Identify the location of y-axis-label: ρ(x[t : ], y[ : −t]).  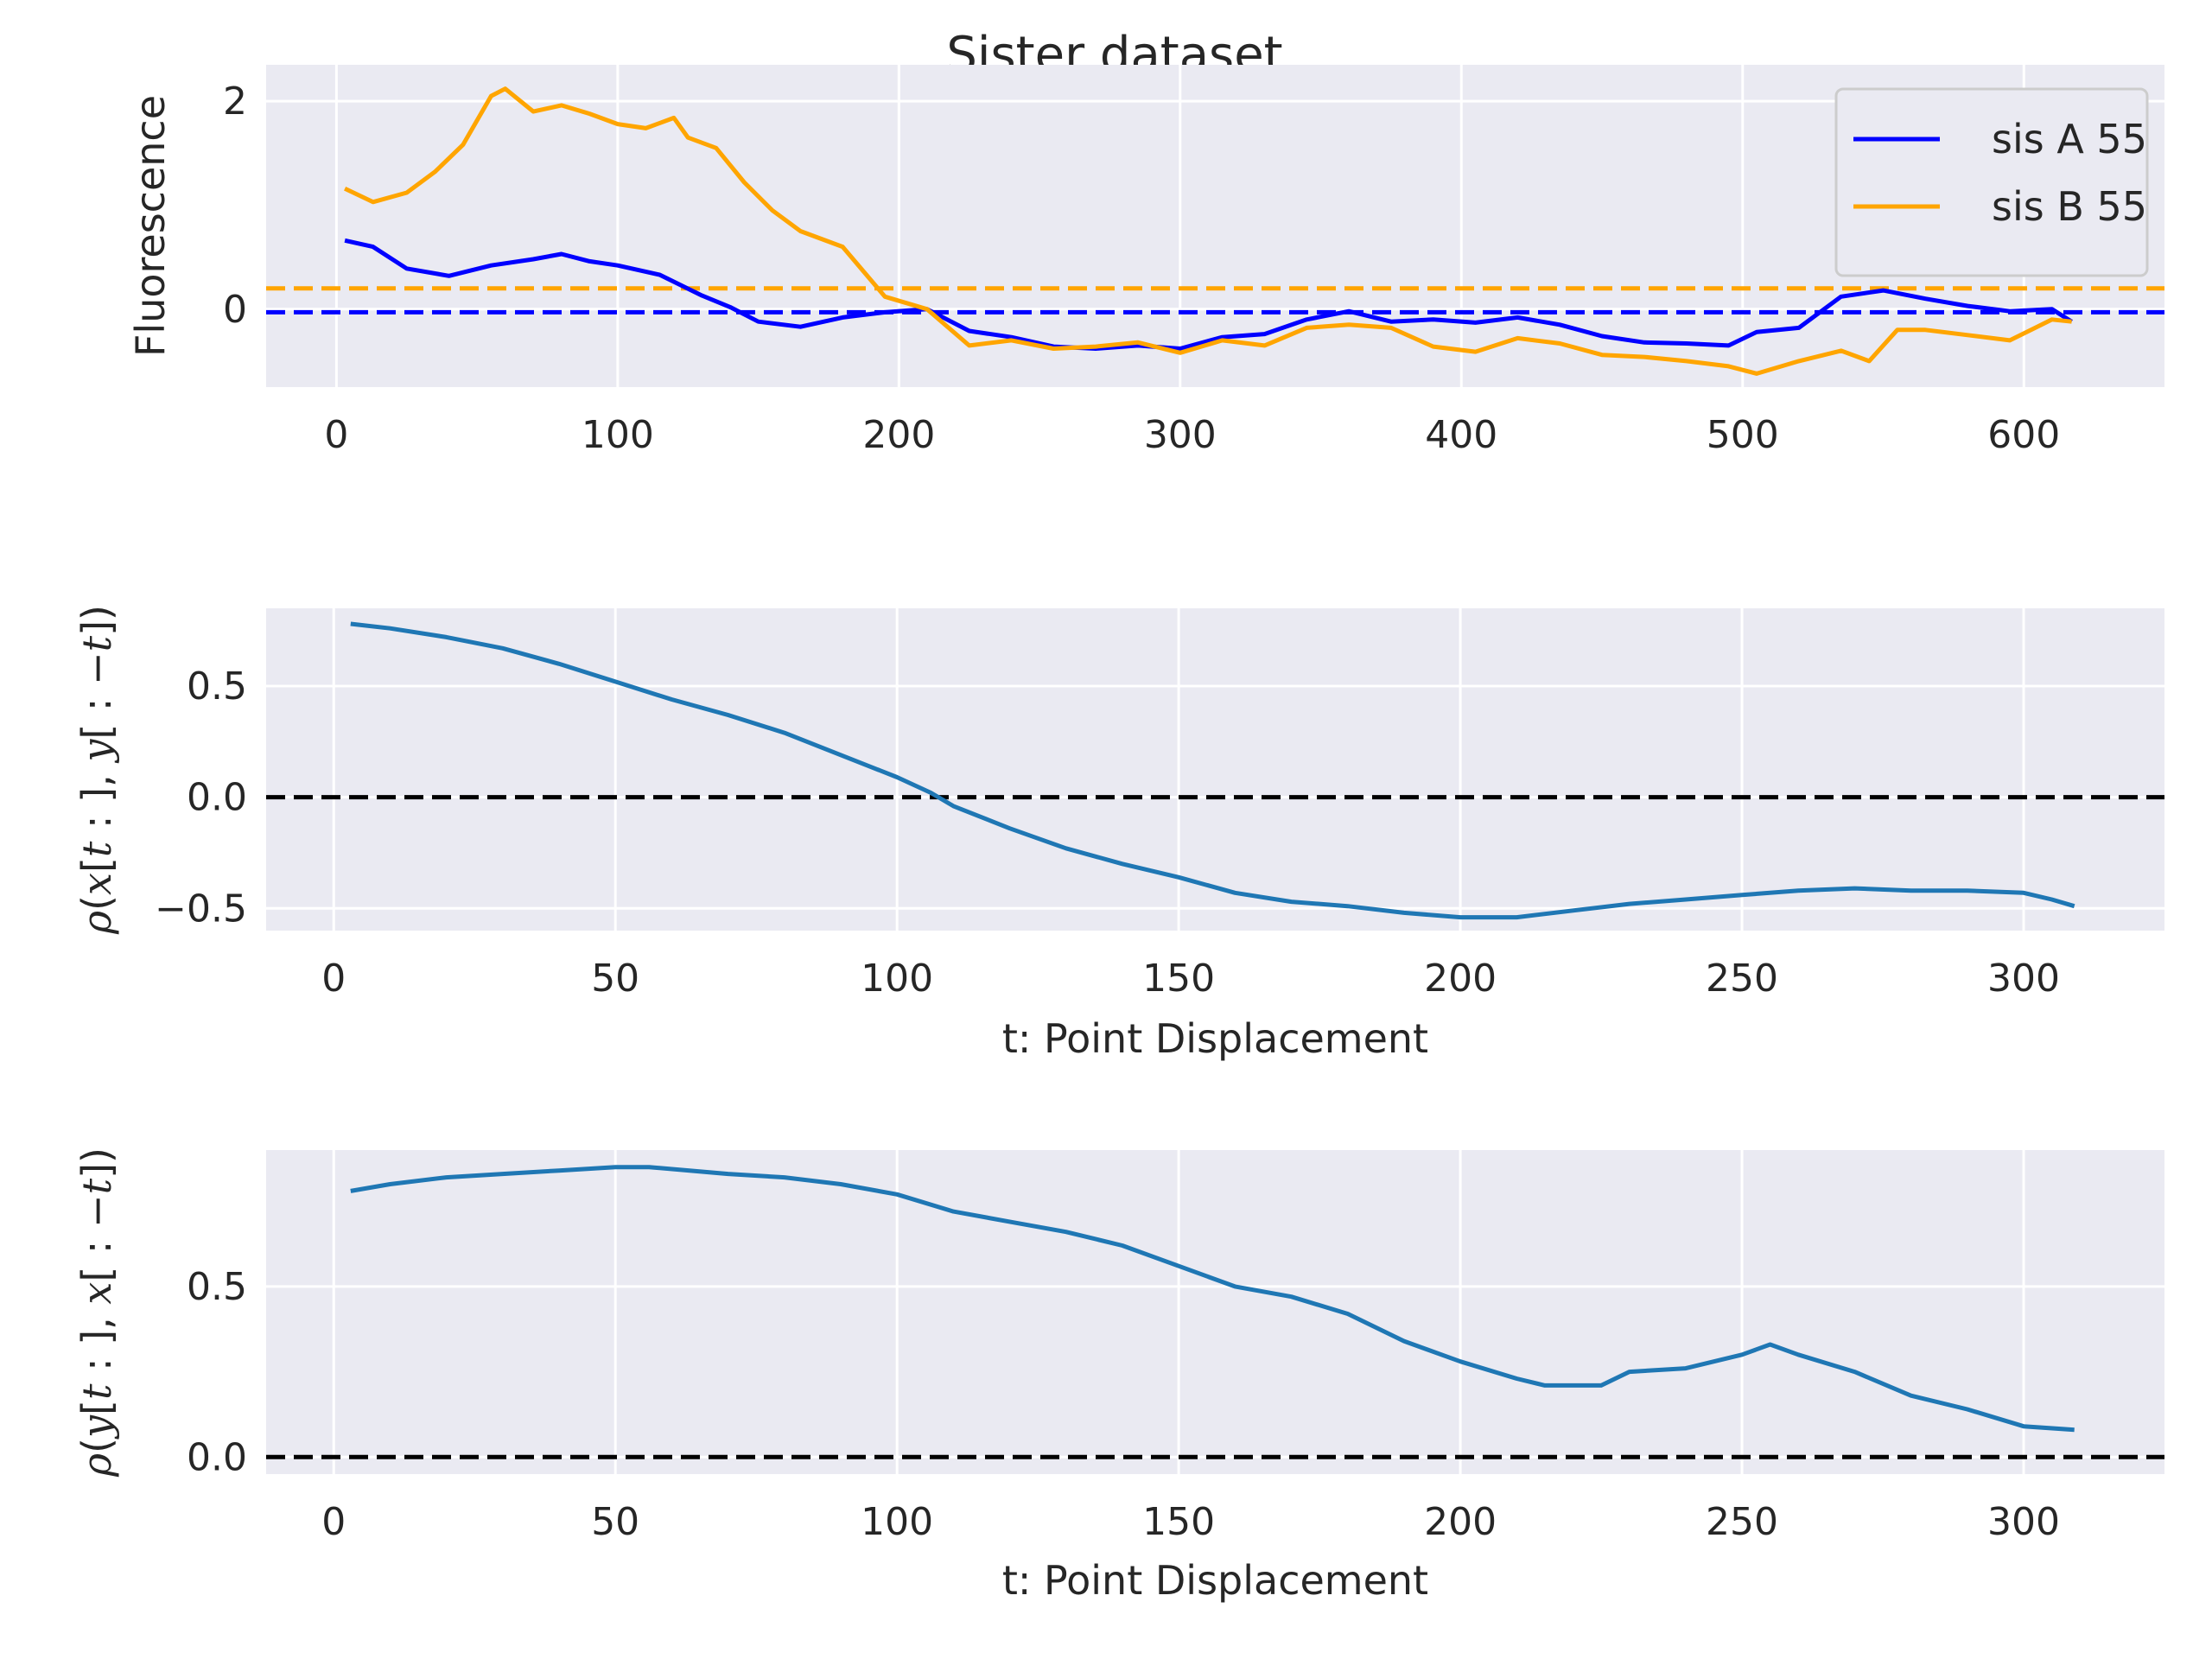
(96, 770).